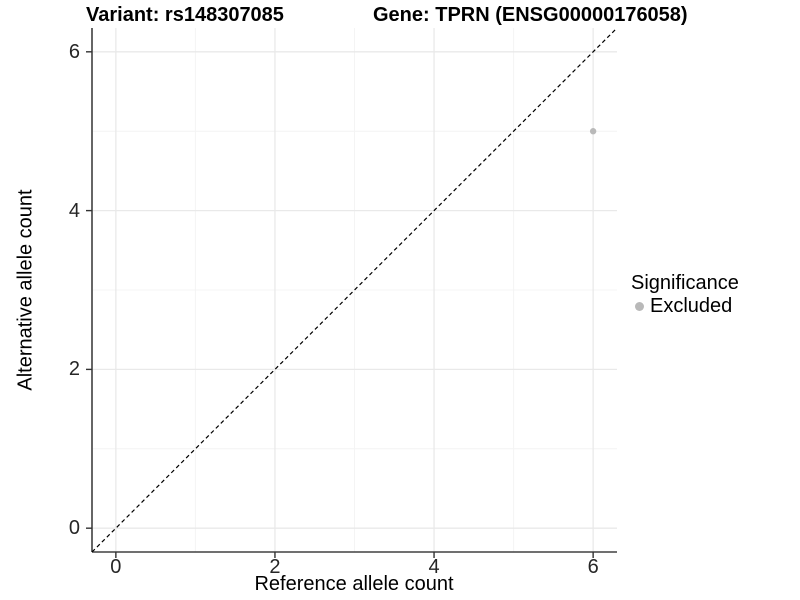 The height and width of the screenshot is (600, 800). Describe the element at coordinates (74, 51) in the screenshot. I see `y-tick-label: 6` at that location.